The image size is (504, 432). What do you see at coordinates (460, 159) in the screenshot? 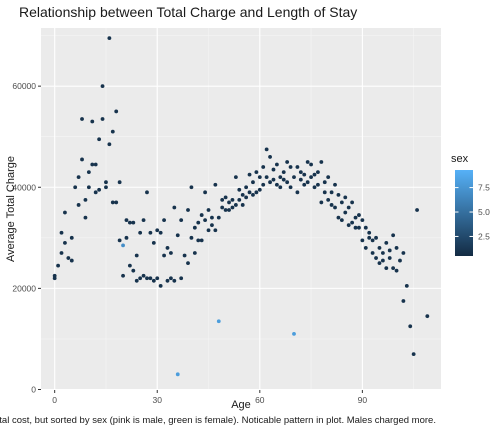
I see `legend-title: sex` at bounding box center [460, 159].